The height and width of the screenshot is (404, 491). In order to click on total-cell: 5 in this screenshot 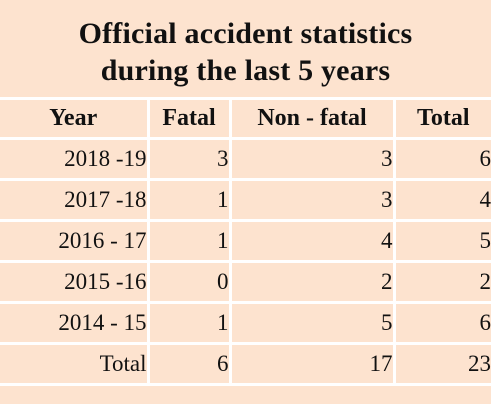, I will do `click(442, 241)`.